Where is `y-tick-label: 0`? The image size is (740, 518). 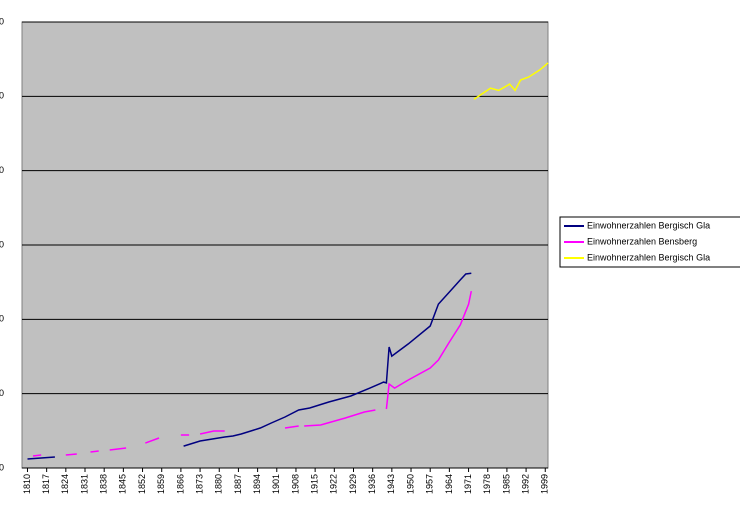 y-tick-label: 0 is located at coordinates (2, 467).